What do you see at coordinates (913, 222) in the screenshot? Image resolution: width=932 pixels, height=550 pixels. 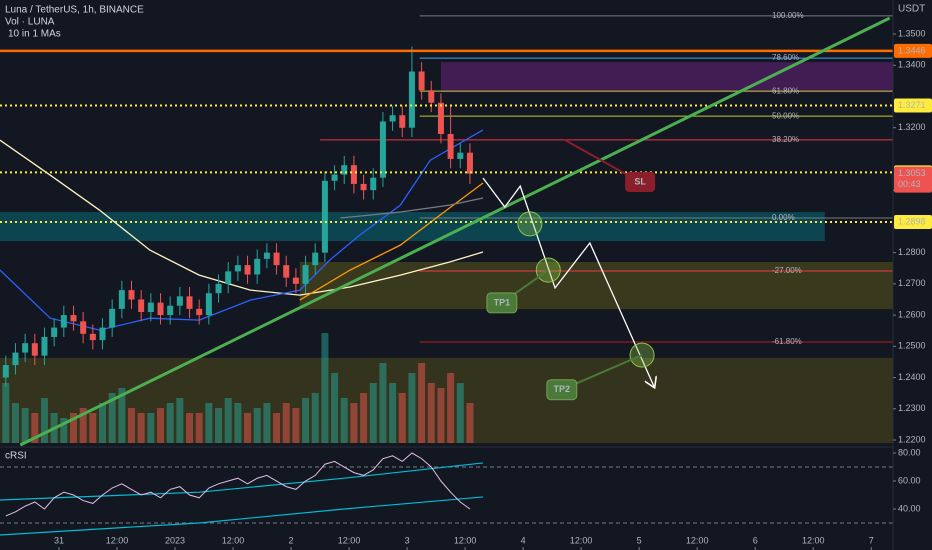 I see `price-tag` at bounding box center [913, 222].